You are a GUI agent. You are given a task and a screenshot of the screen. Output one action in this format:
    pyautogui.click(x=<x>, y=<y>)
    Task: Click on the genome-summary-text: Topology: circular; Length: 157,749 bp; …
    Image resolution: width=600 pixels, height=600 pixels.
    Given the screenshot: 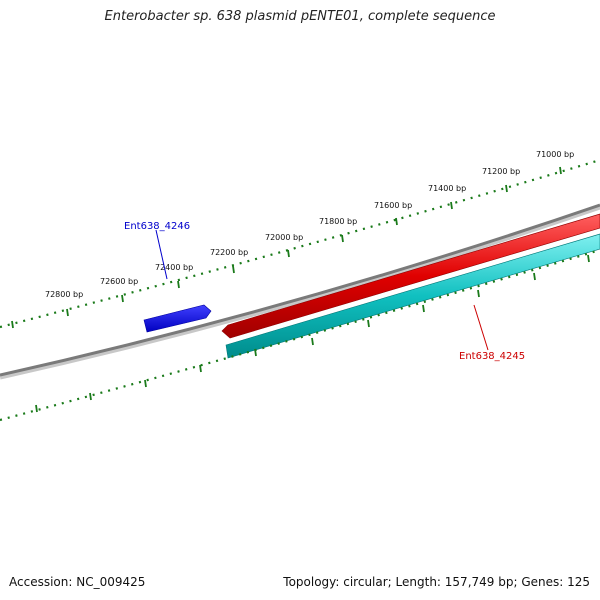 What is the action you would take?
    pyautogui.click(x=436, y=582)
    